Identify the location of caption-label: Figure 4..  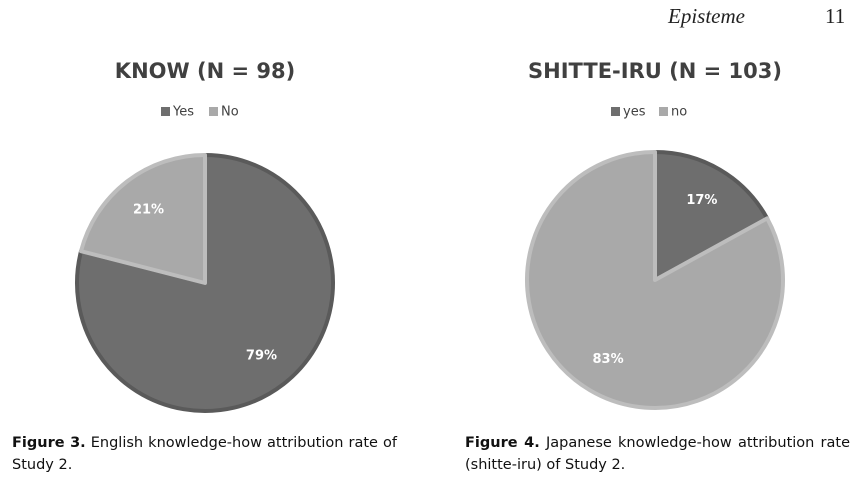
(502, 443).